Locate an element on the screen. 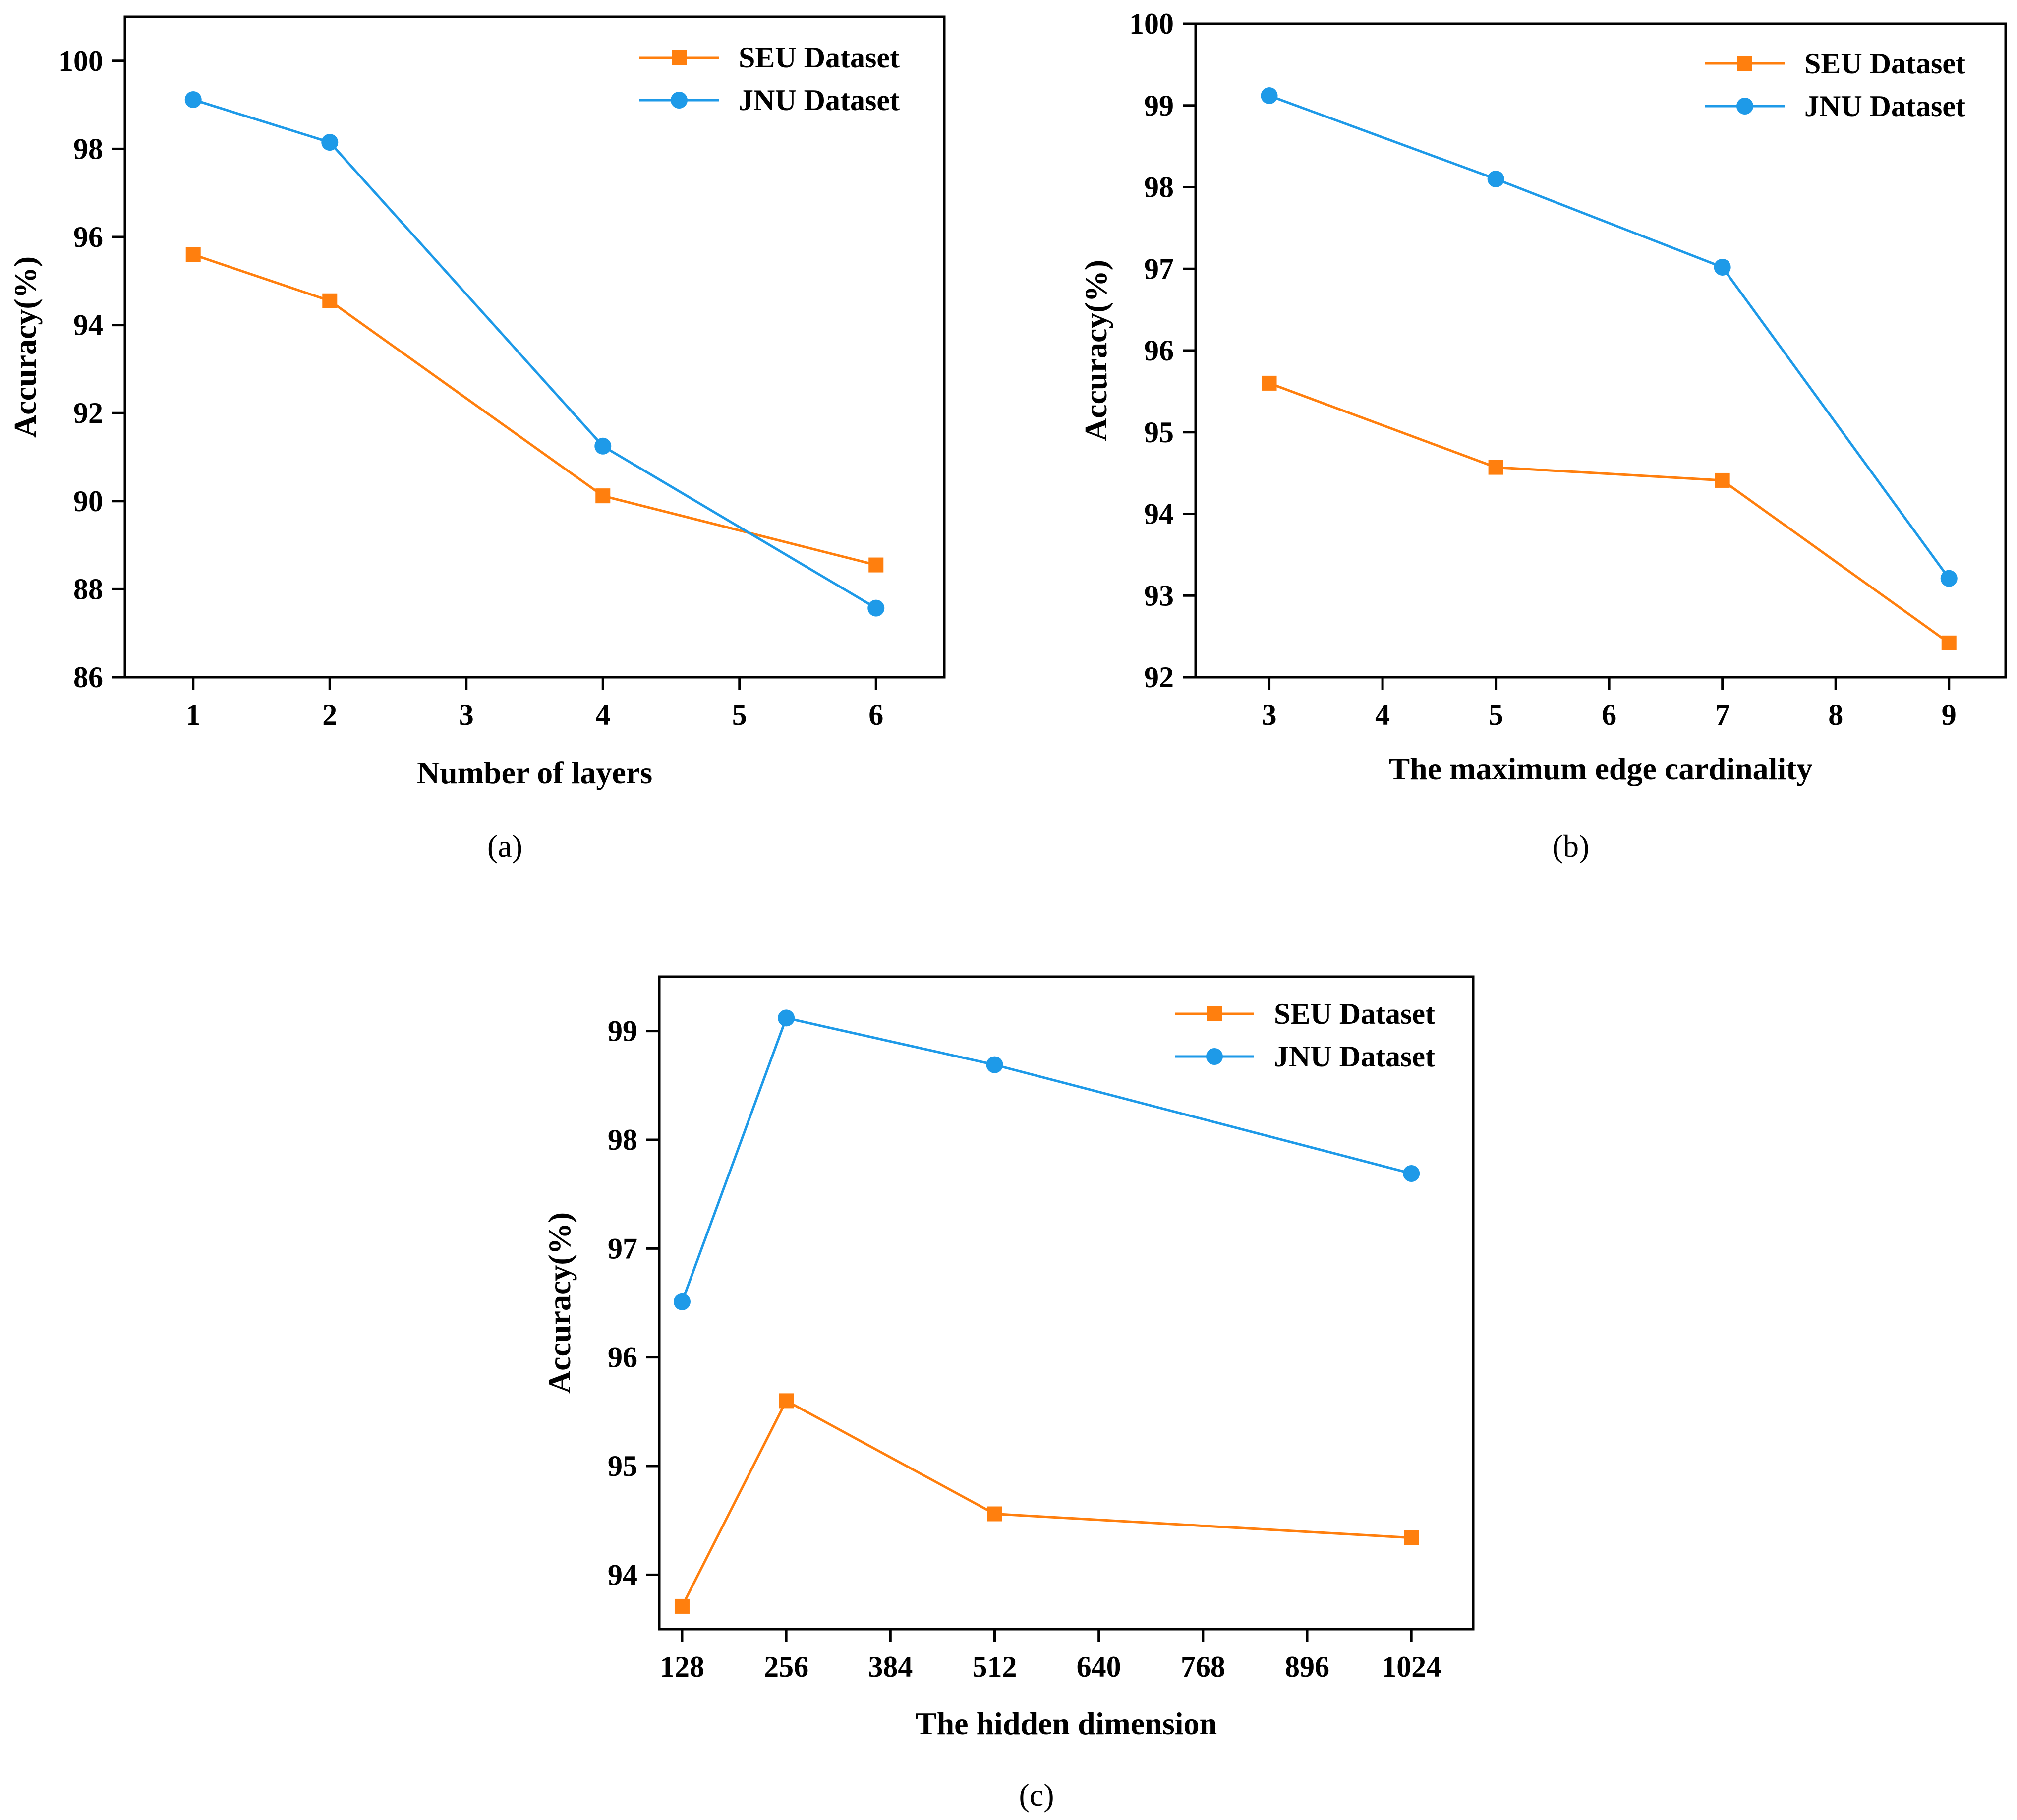 Image resolution: width=2017 pixels, height=1820 pixels. x-tick-label: 1 is located at coordinates (193, 715).